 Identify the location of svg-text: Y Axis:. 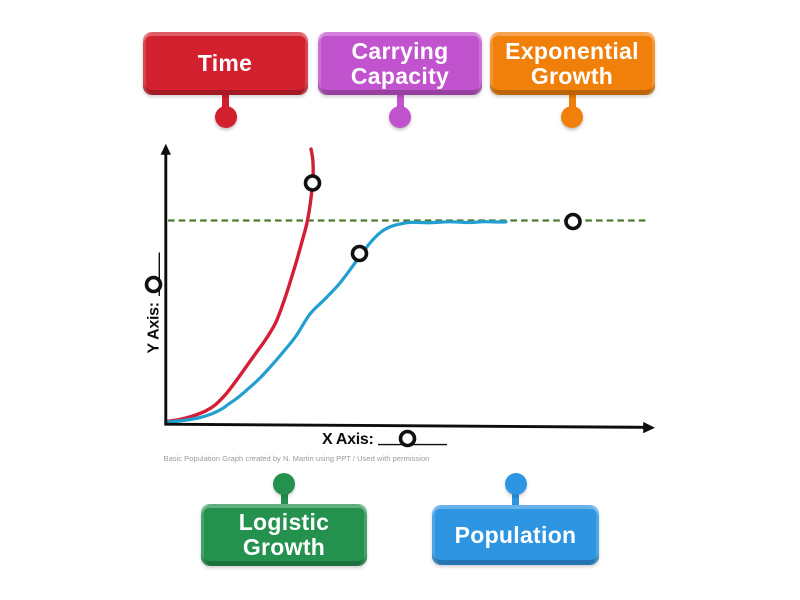
(154, 327).